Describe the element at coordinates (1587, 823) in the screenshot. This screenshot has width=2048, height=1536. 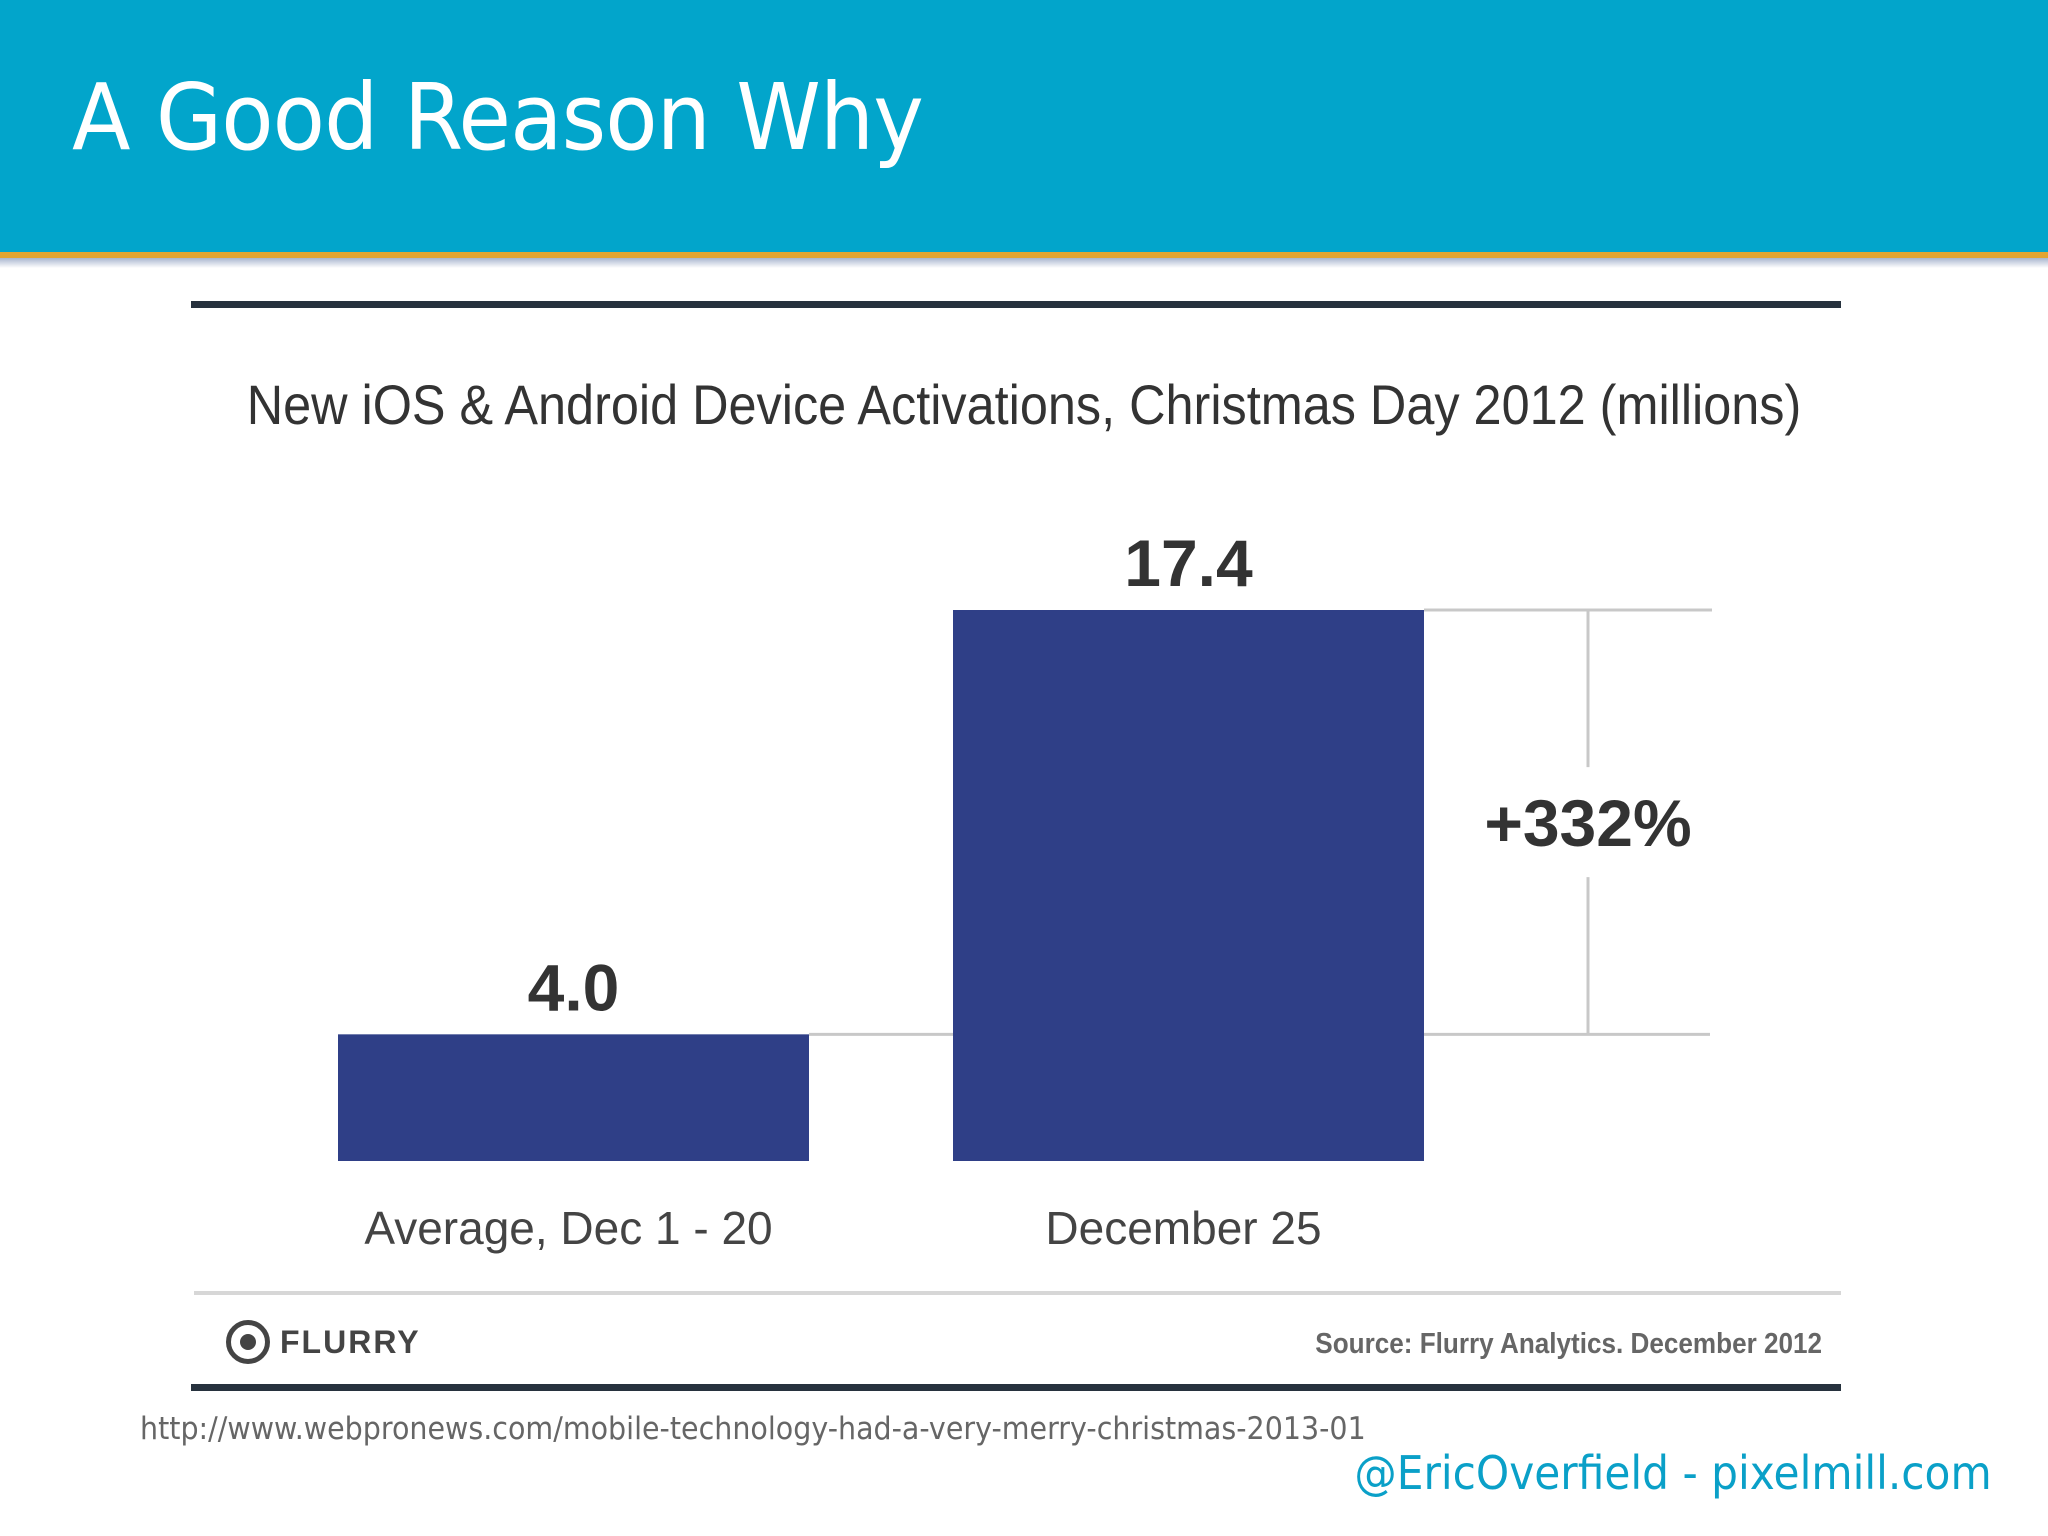
I see `percent-increase-annotation: +332%` at that location.